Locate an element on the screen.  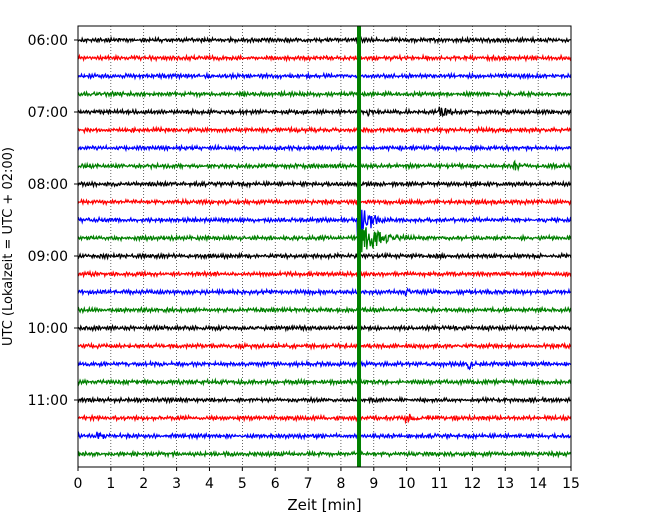
x-tick-label: 0 is located at coordinates (78, 484).